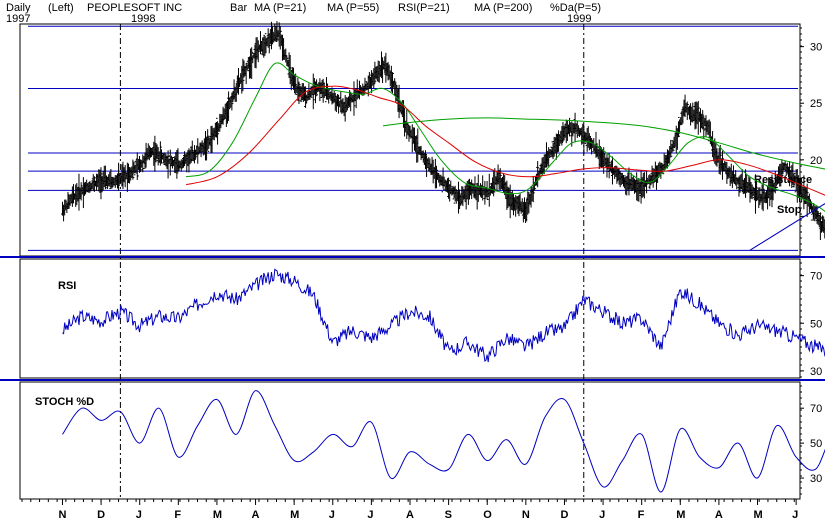 This screenshot has width=825, height=523. Describe the element at coordinates (603, 143) in the screenshot. I see `ma200-line` at that location.